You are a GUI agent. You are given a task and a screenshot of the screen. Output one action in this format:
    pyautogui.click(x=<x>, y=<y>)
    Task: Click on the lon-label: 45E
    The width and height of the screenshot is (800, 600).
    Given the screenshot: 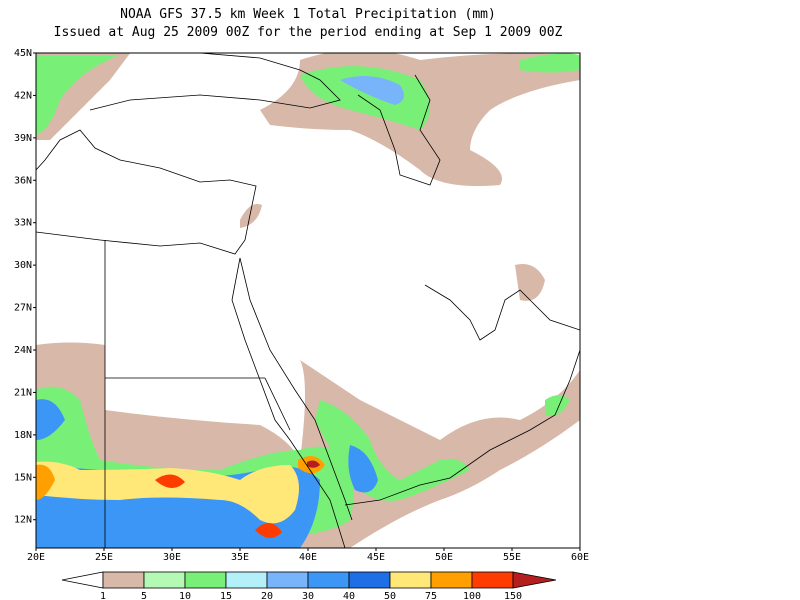 What is the action you would take?
    pyautogui.click(x=376, y=557)
    